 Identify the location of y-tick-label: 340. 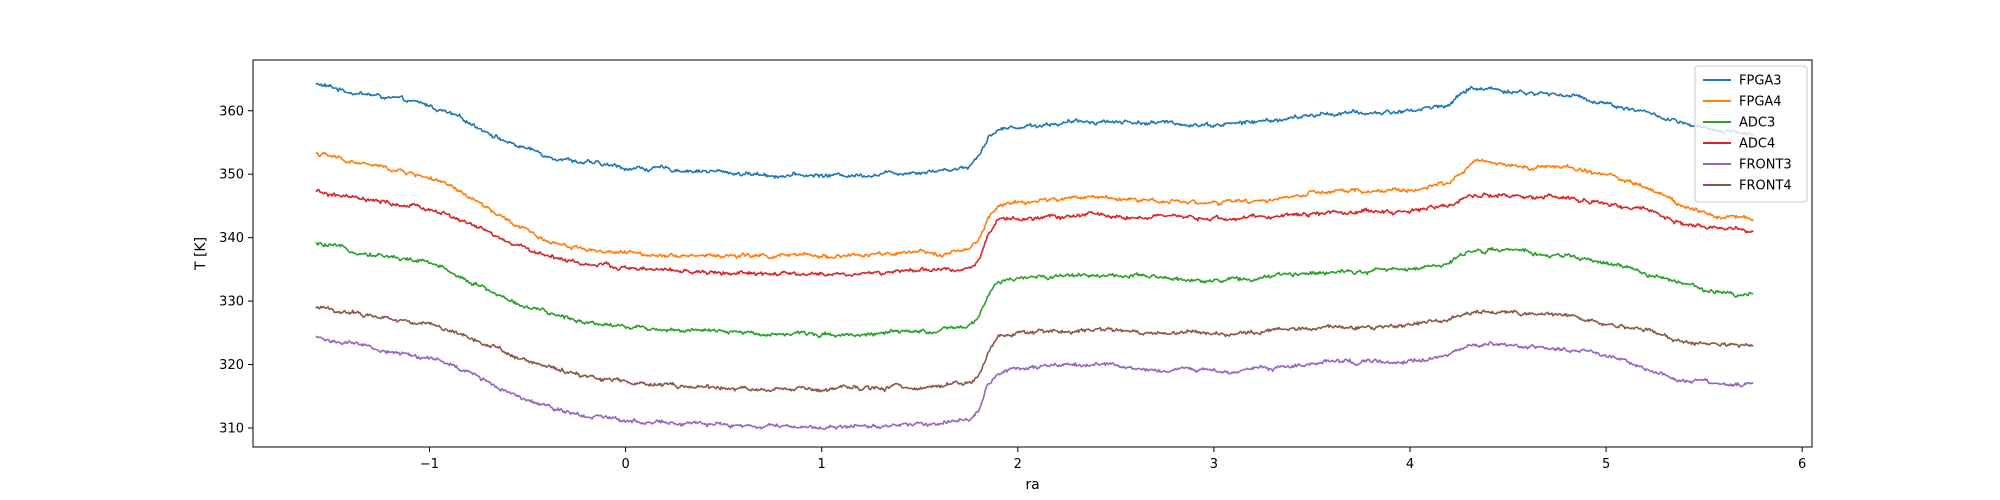
(231, 238).